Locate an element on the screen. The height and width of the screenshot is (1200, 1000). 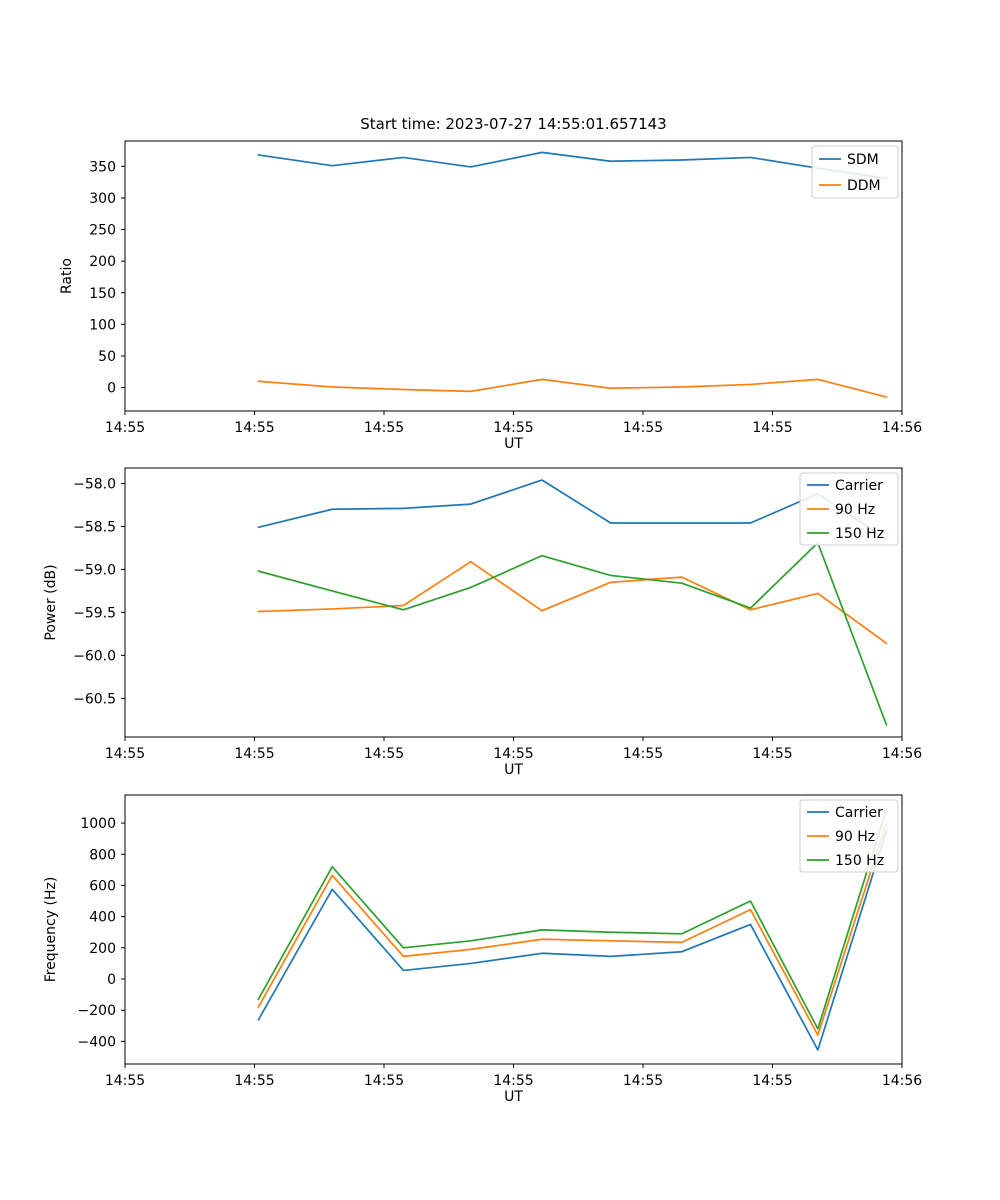
y-tick-label: −59.5 is located at coordinates (94, 613).